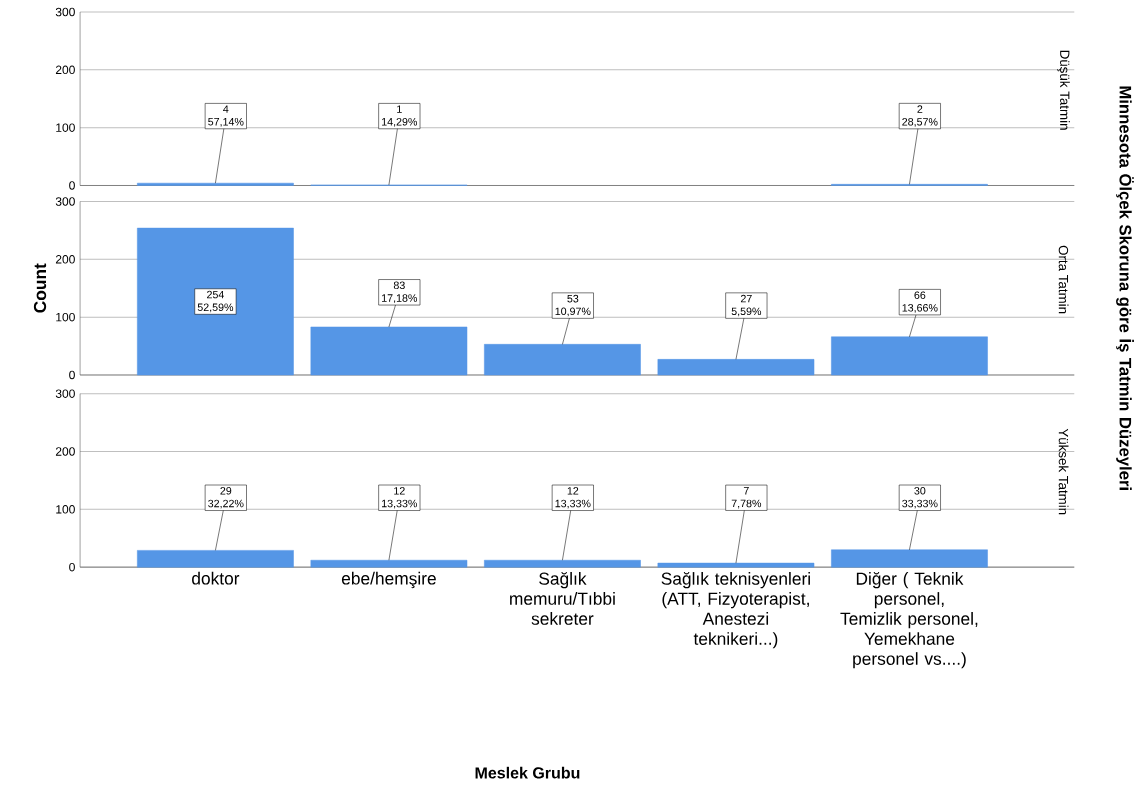 The image size is (1145, 790). I want to click on x-axis-title: Meslek Grubu, so click(527, 772).